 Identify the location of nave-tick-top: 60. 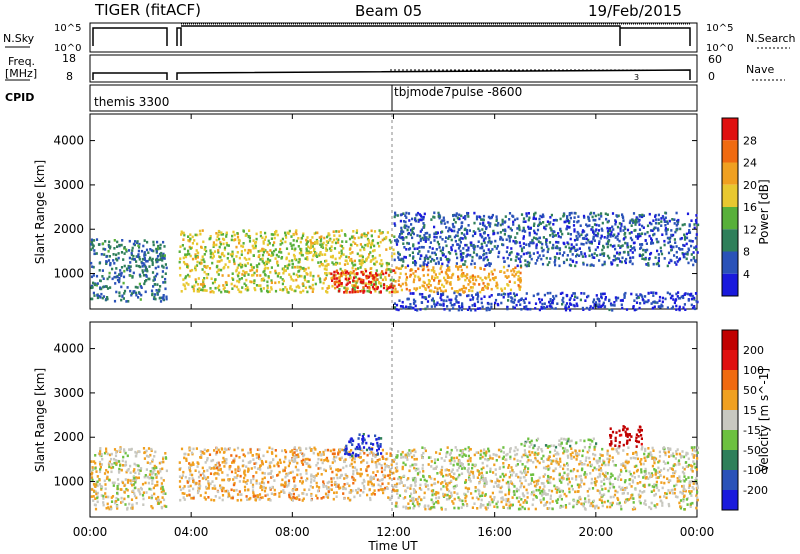
(715, 59).